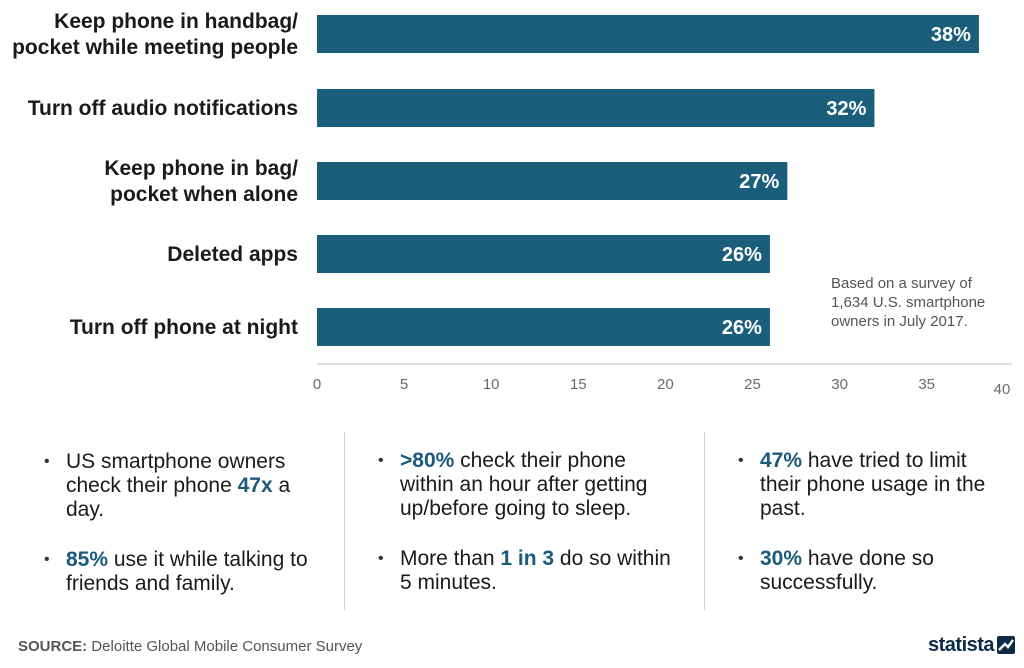  Describe the element at coordinates (846, 109) in the screenshot. I see `bar-value-label: 32%` at that location.